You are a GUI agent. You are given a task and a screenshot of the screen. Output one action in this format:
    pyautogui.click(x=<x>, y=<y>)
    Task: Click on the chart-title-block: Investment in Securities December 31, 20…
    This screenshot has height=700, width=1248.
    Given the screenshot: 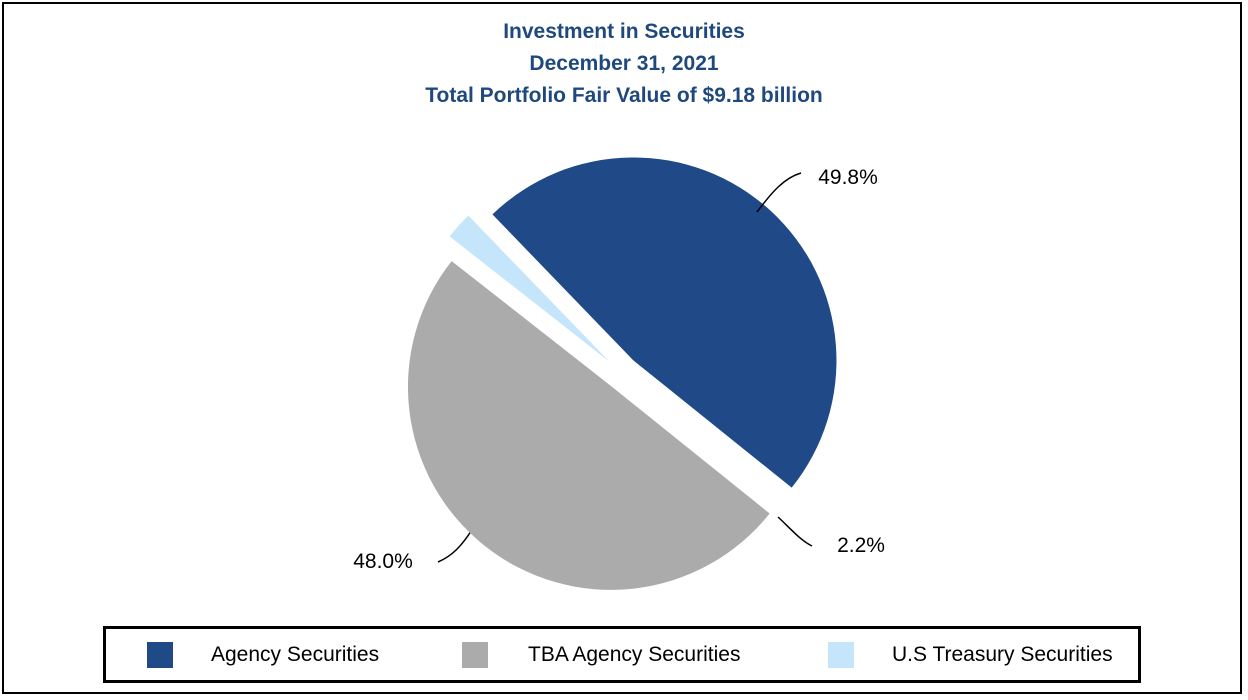 What is the action you would take?
    pyautogui.click(x=624, y=64)
    